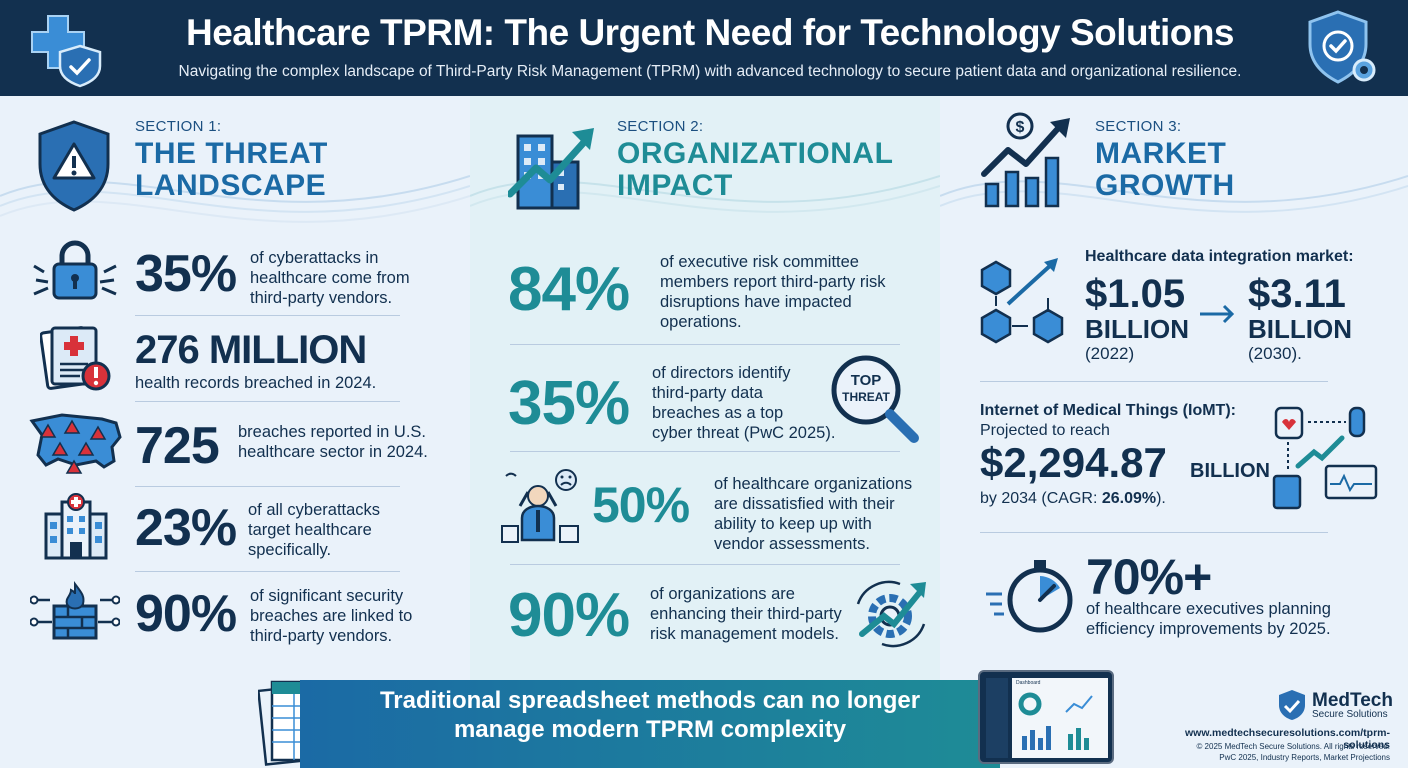 This screenshot has height=768, width=1408. What do you see at coordinates (76, 526) in the screenshot?
I see `hospital-building-icon` at bounding box center [76, 526].